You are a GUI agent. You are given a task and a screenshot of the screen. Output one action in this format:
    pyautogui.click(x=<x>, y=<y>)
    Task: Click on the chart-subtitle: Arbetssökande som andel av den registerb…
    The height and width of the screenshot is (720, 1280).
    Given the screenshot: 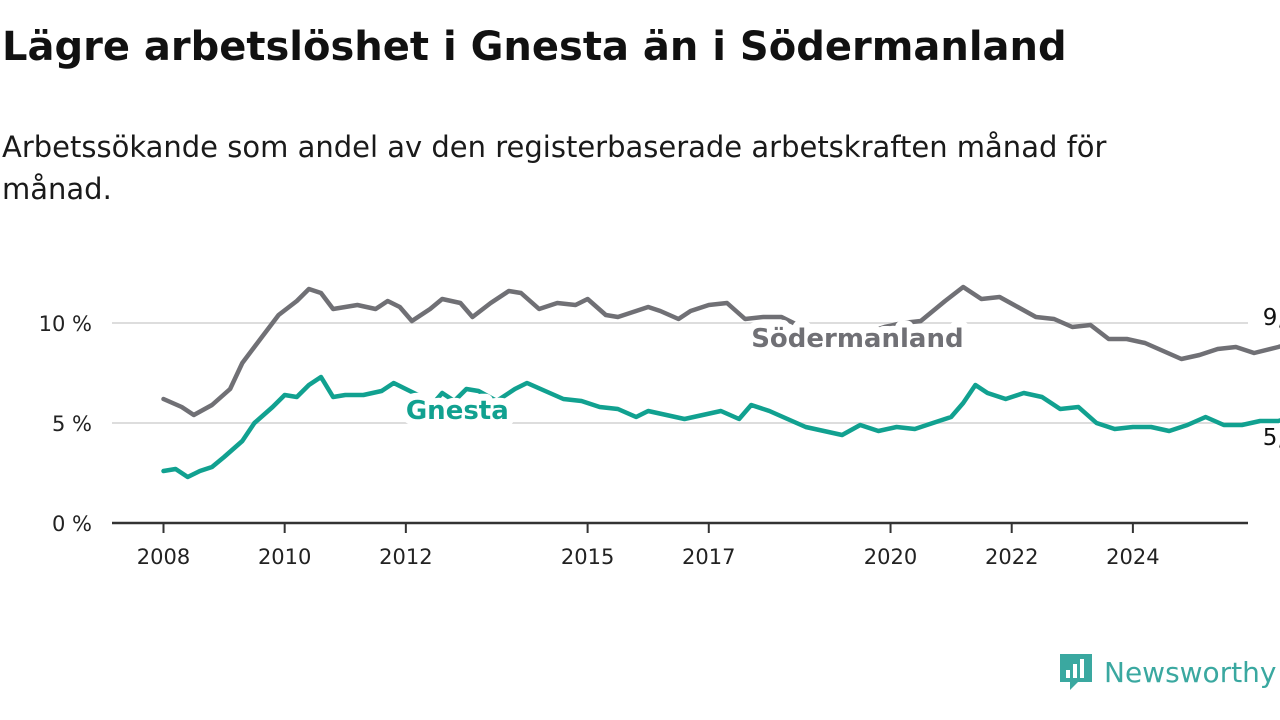 What is the action you would take?
    pyautogui.click(x=554, y=168)
    